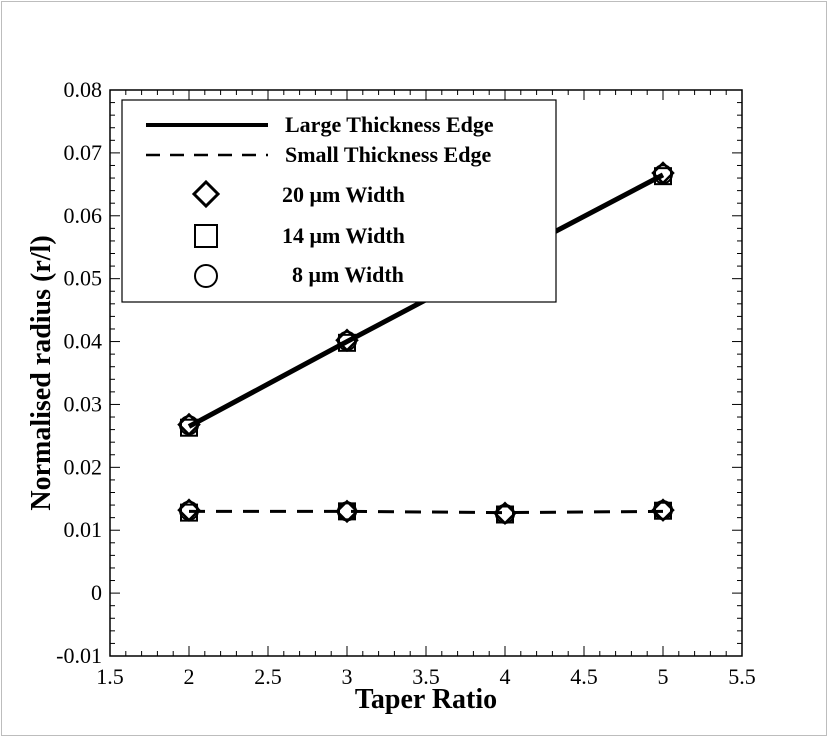 Image resolution: width=830 pixels, height=739 pixels. What do you see at coordinates (83, 89) in the screenshot?
I see `y-tick-label: 0.08` at bounding box center [83, 89].